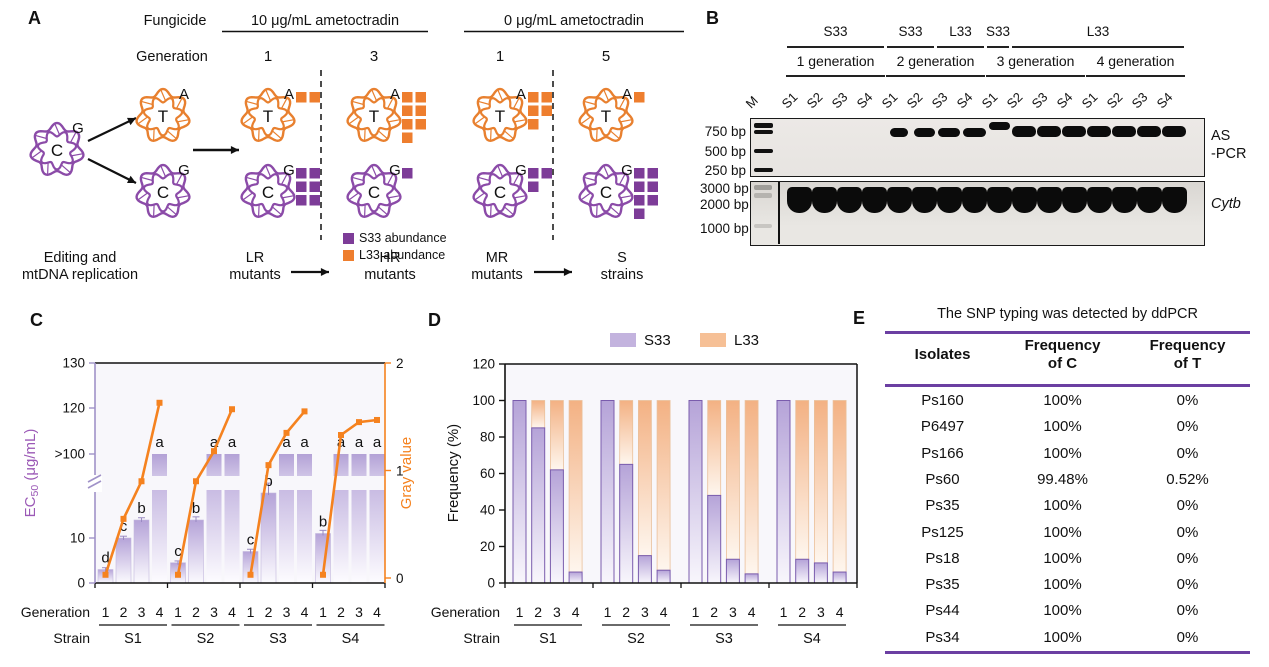 The height and width of the screenshot is (667, 1269). I want to click on legend-label: S33 abundance, so click(403, 238).